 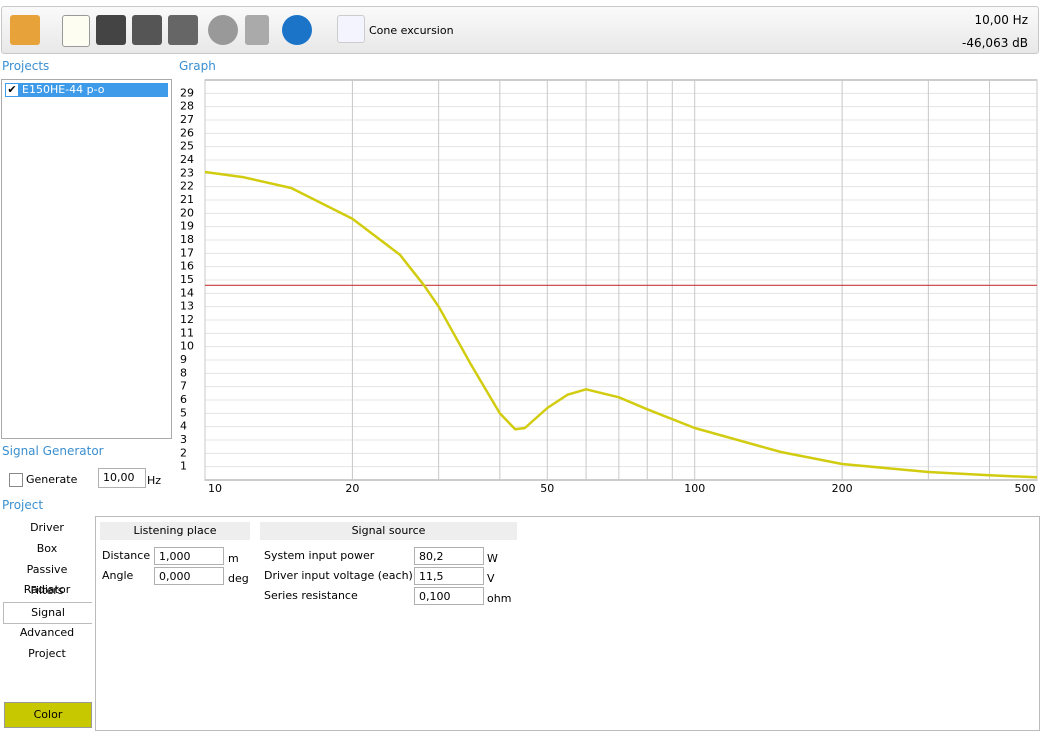 What do you see at coordinates (411, 30) in the screenshot?
I see `view-label: Cone excursion` at bounding box center [411, 30].